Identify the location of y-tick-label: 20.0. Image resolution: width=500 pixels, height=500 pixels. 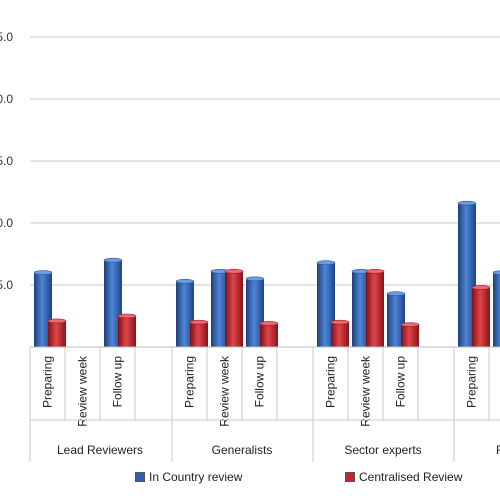
(6, 99).